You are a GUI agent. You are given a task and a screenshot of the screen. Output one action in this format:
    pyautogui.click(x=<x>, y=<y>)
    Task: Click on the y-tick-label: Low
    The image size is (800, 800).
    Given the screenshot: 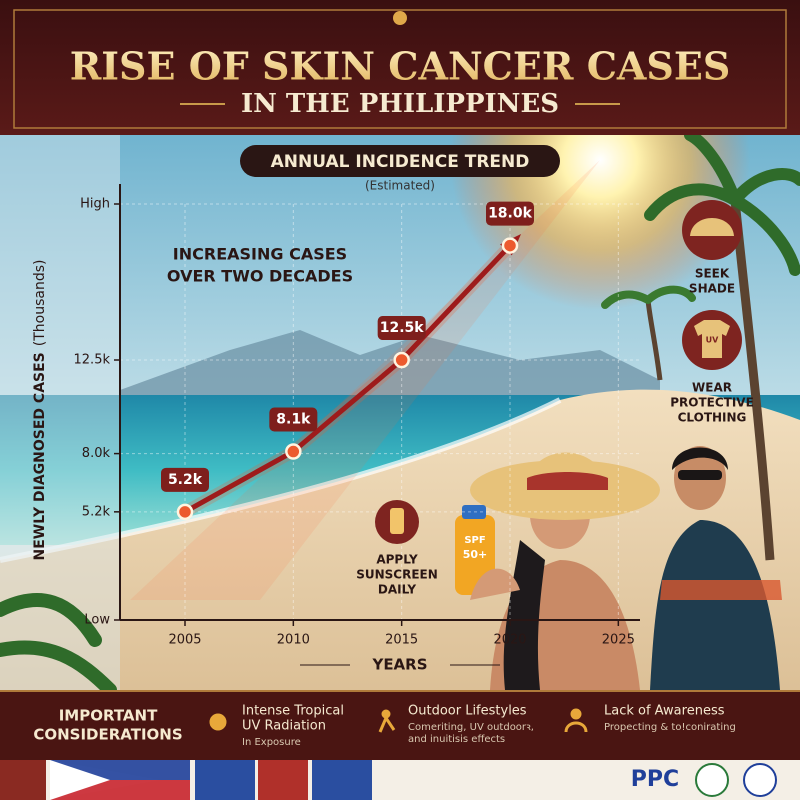 What is the action you would take?
    pyautogui.click(x=97, y=620)
    